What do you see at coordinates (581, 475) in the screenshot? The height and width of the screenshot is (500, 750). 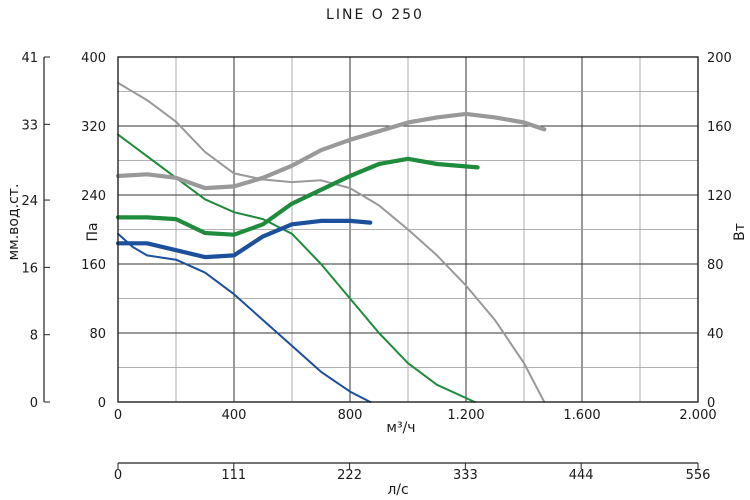 I see `x2-tick-label: 444` at bounding box center [581, 475].